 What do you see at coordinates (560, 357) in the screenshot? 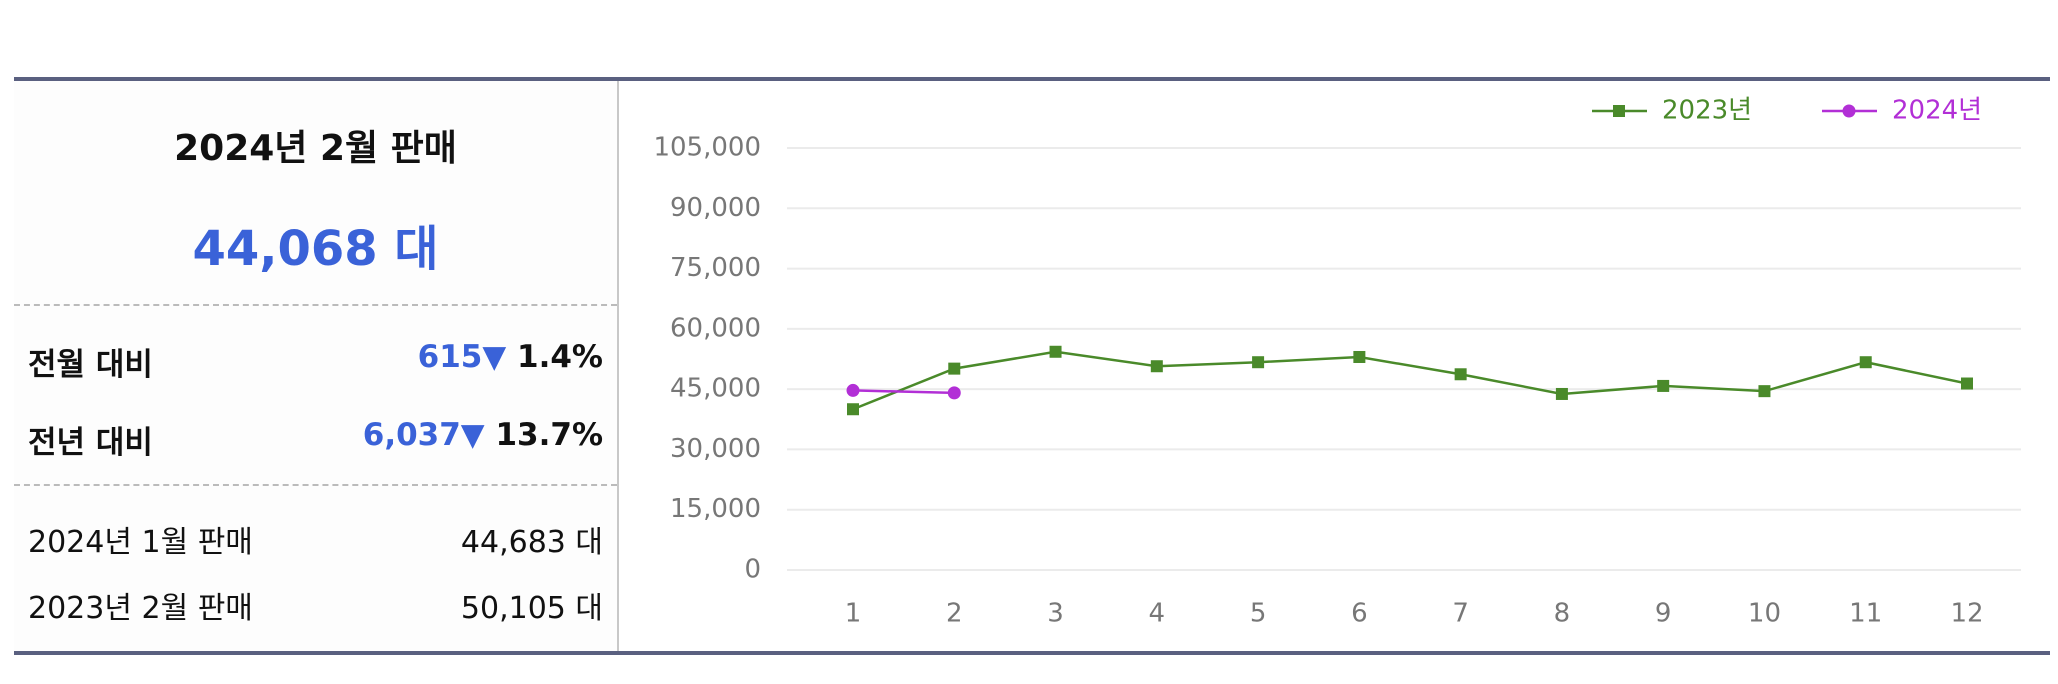
I see `rate: 1.4%` at bounding box center [560, 357].